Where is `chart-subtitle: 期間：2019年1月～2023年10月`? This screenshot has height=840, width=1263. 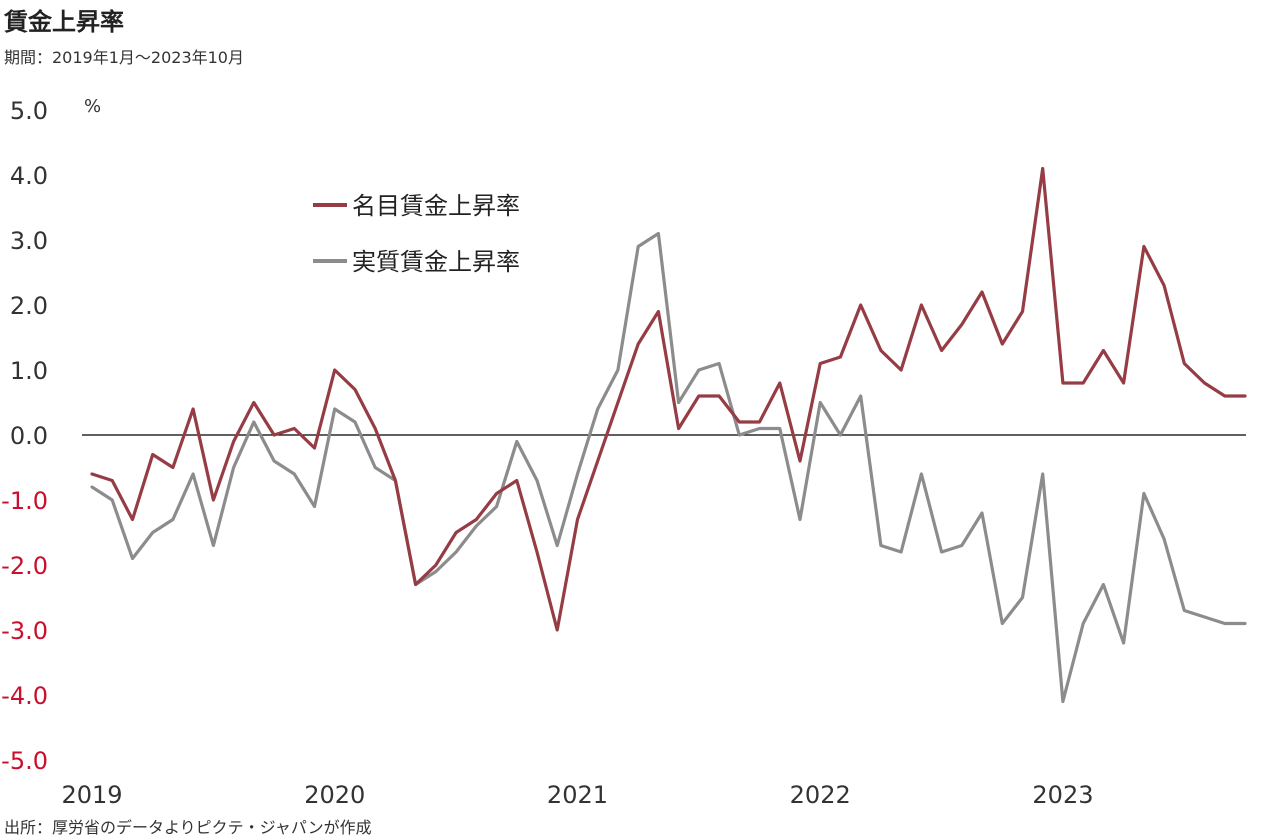
chart-subtitle: 期間：2019年1月～2023年10月 is located at coordinates (124, 57).